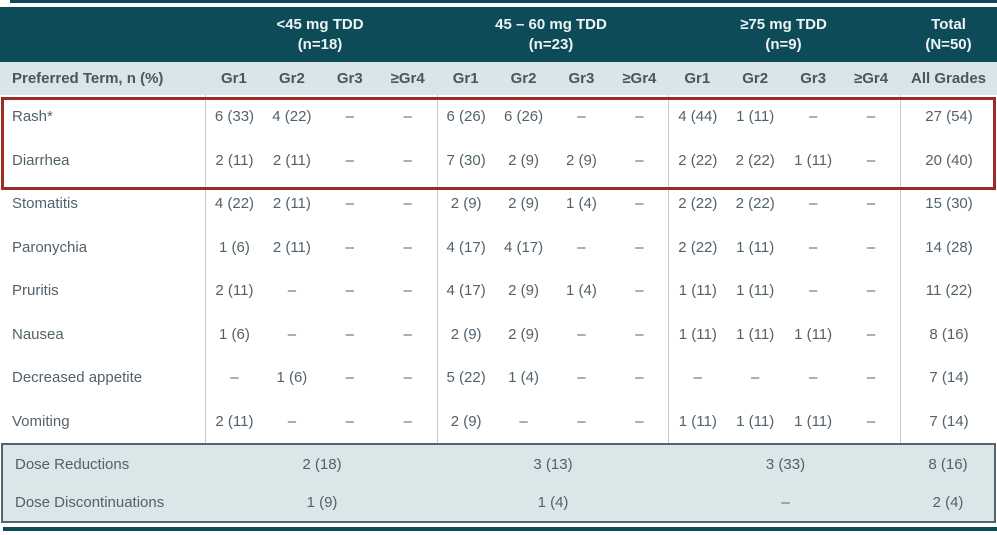 The height and width of the screenshot is (535, 997). I want to click on term-cell: Decreased appetite, so click(77, 378).